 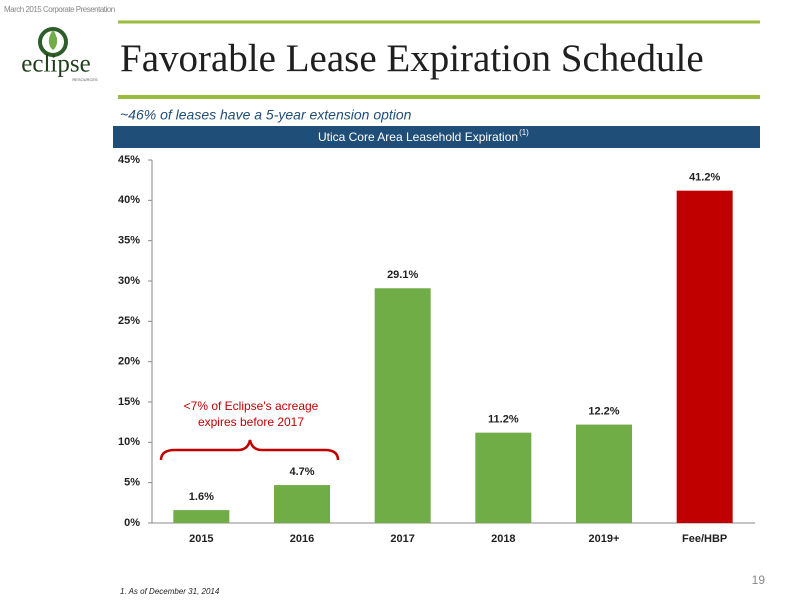 What do you see at coordinates (129, 281) in the screenshot?
I see `y-tick-label: 30%` at bounding box center [129, 281].